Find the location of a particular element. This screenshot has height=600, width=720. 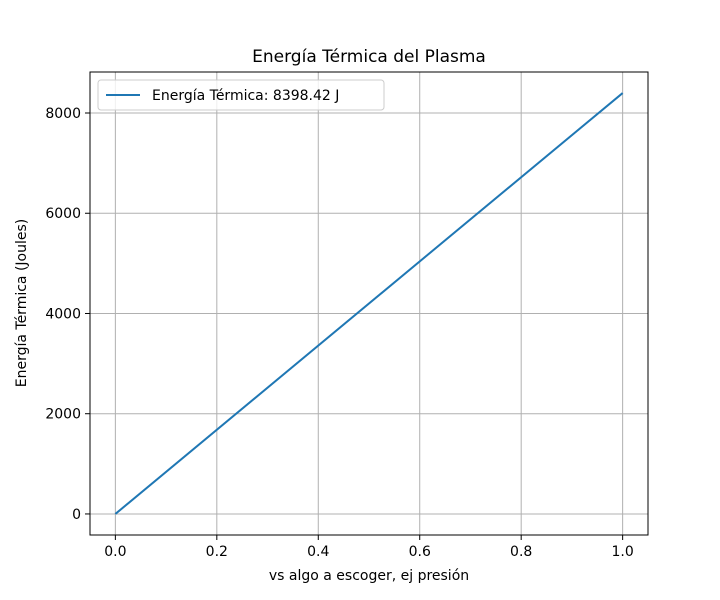

y-axis-ticks: 0 2000 4000 6000 8000 is located at coordinates (67, 314).